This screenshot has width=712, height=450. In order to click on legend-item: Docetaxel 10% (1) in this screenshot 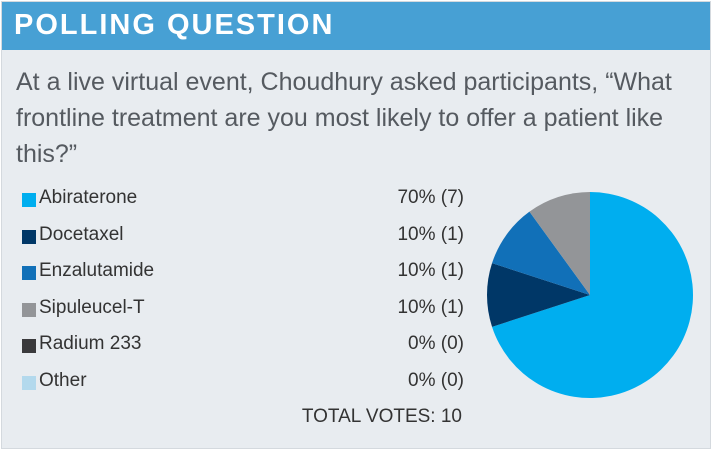, I will do `click(237, 237)`.